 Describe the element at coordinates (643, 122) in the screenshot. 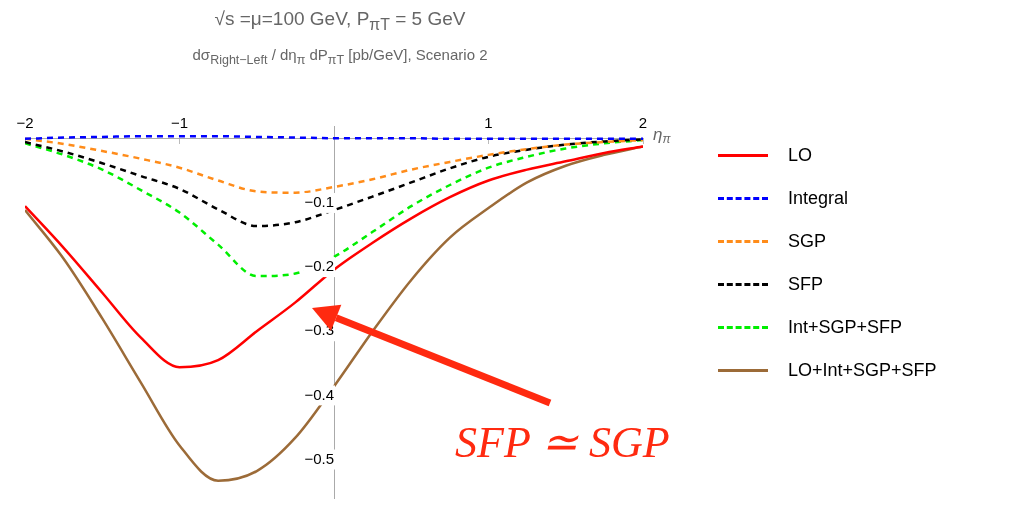

I see `x-tick-label: 2` at that location.